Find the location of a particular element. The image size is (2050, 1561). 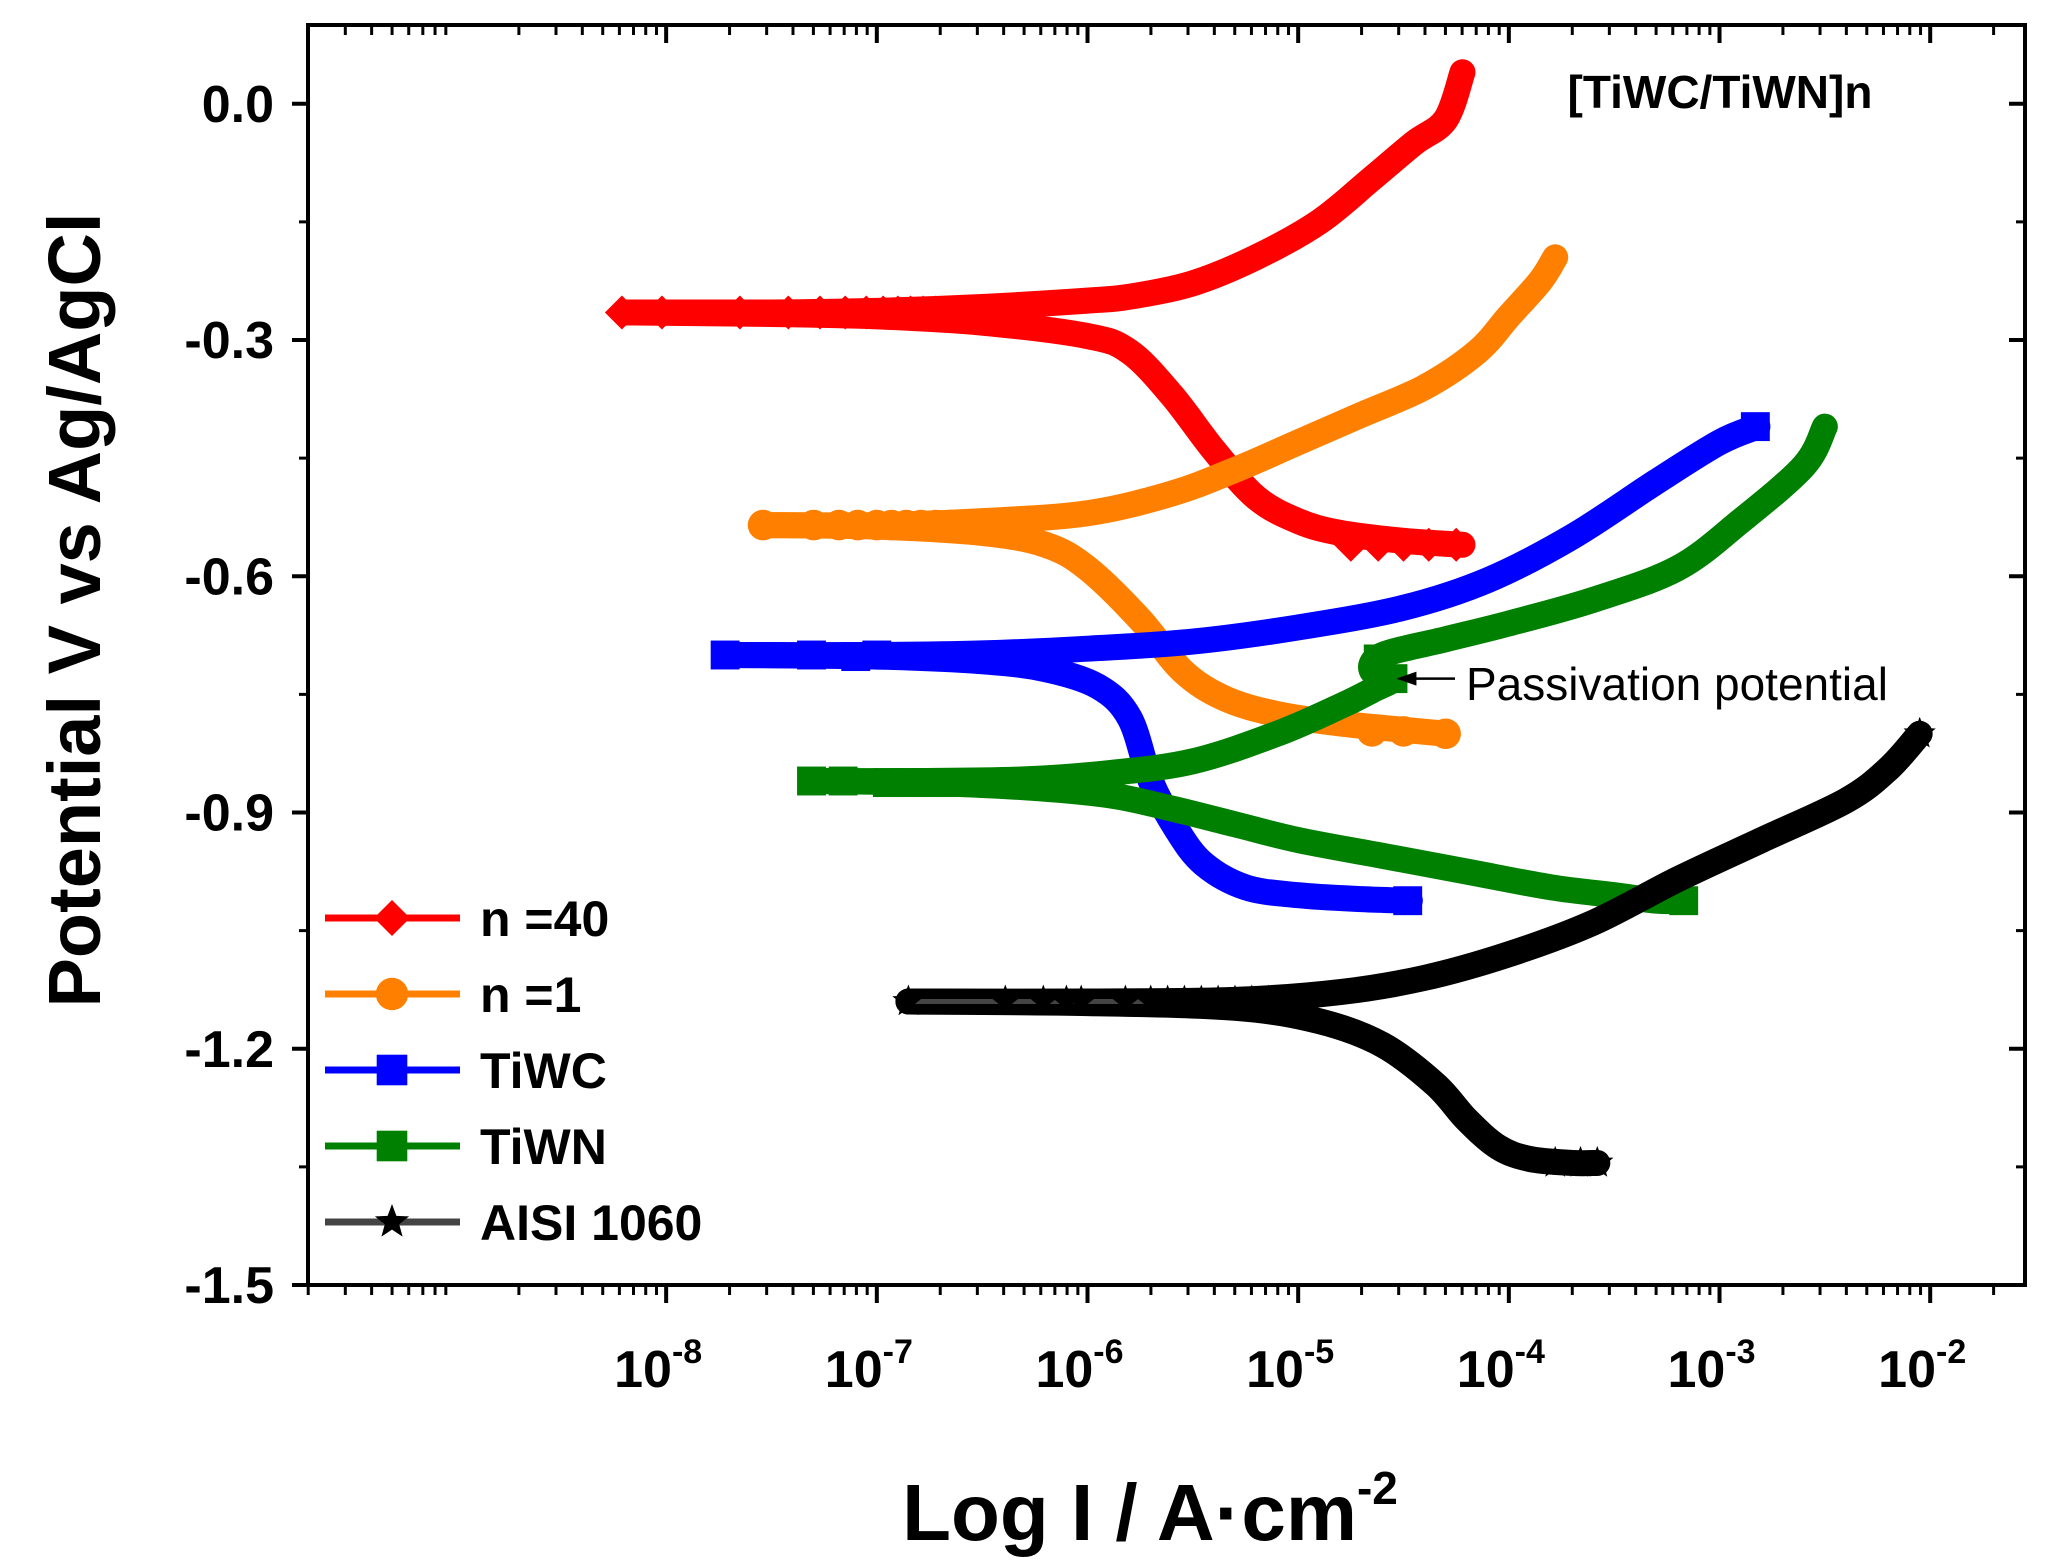

legend-entry: n =1 is located at coordinates (453, 995).